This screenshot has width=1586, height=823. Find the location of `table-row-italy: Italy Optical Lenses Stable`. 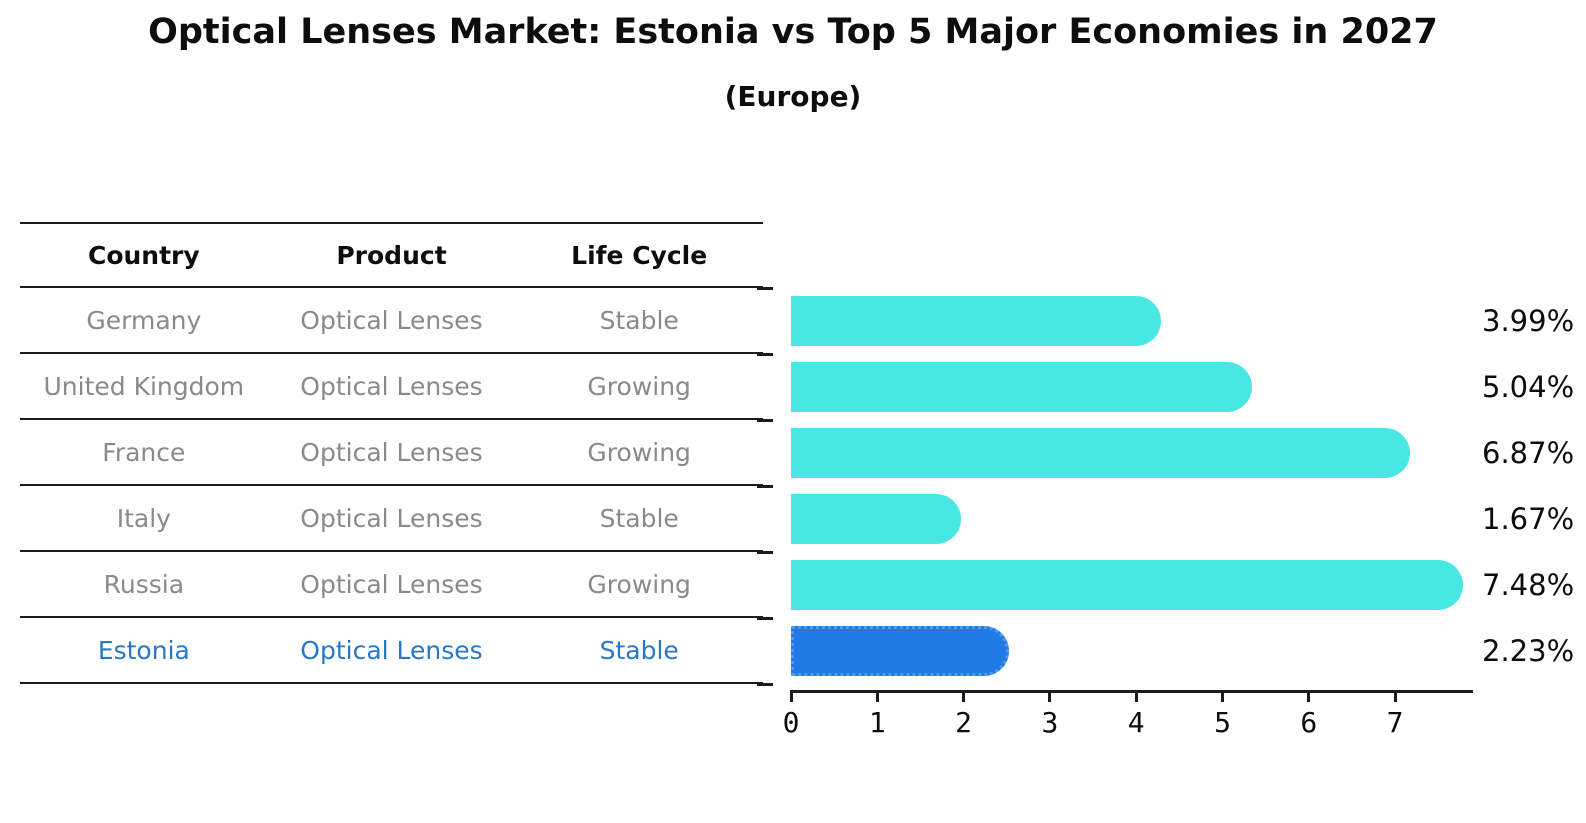

table-row-italy: Italy Optical Lenses Stable is located at coordinates (391, 519).